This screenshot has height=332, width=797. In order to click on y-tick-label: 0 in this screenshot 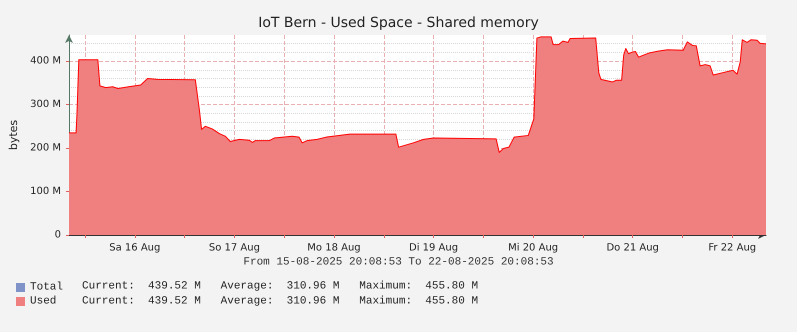, I will do `click(57, 235)`.